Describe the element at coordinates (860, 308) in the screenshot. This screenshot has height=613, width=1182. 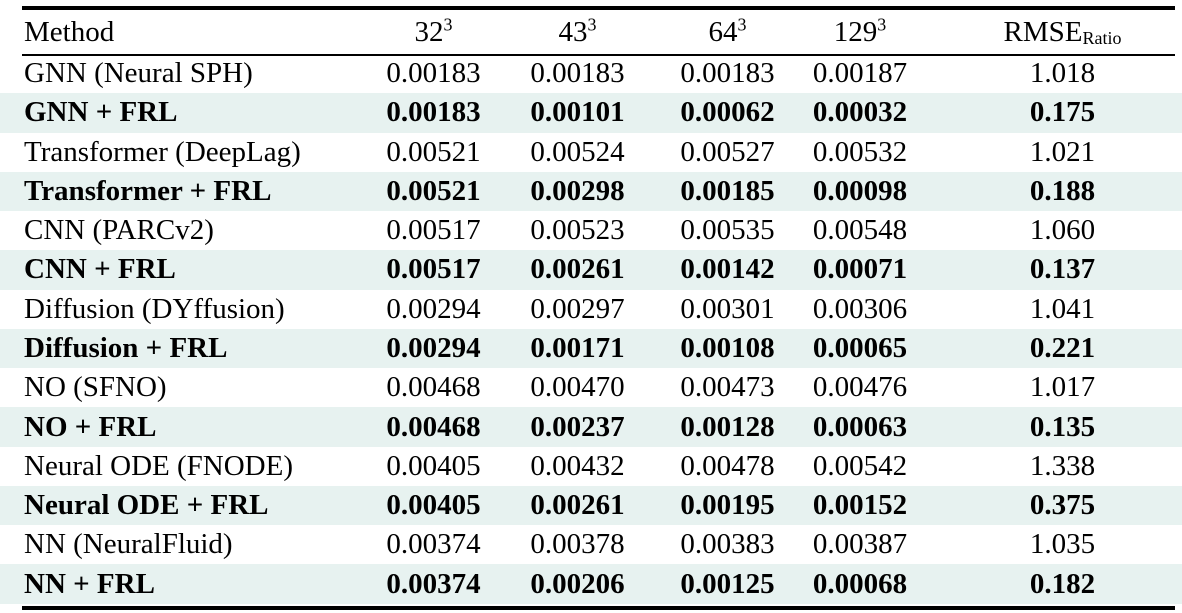
I see `value-cell: 0.00306` at that location.